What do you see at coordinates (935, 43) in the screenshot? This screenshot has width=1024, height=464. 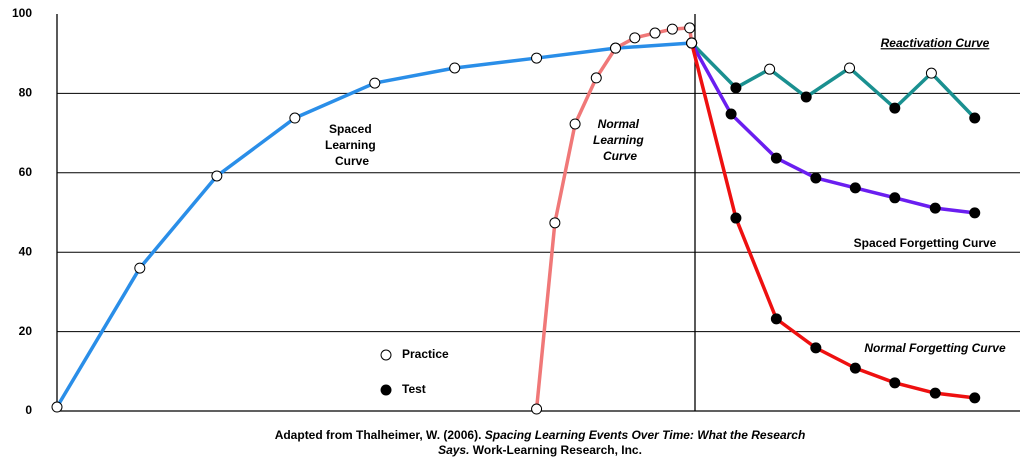 I see `curve-label: Reactivation Curve` at bounding box center [935, 43].